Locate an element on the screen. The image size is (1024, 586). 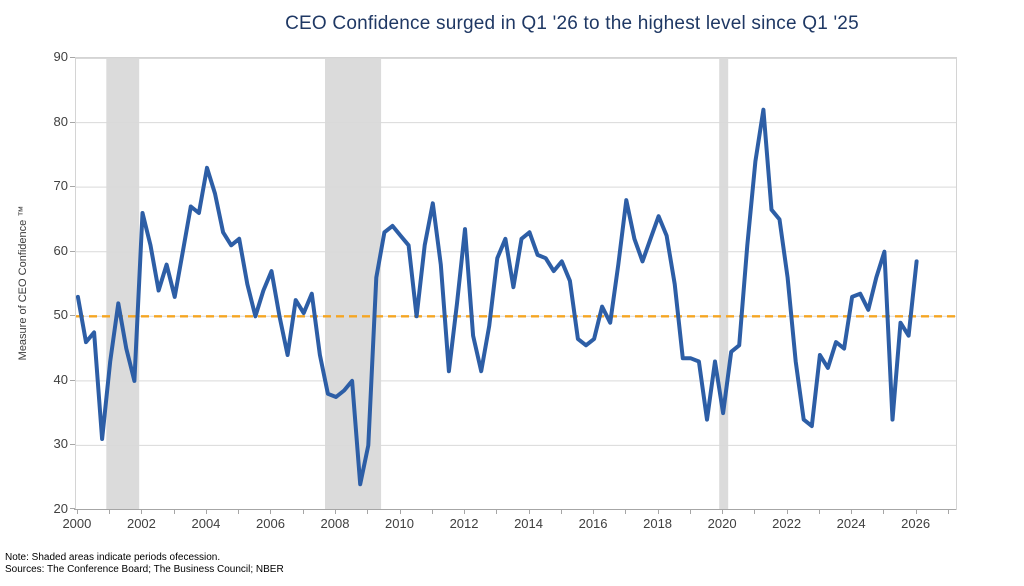
x-tick-label: 2014 is located at coordinates (528, 523).